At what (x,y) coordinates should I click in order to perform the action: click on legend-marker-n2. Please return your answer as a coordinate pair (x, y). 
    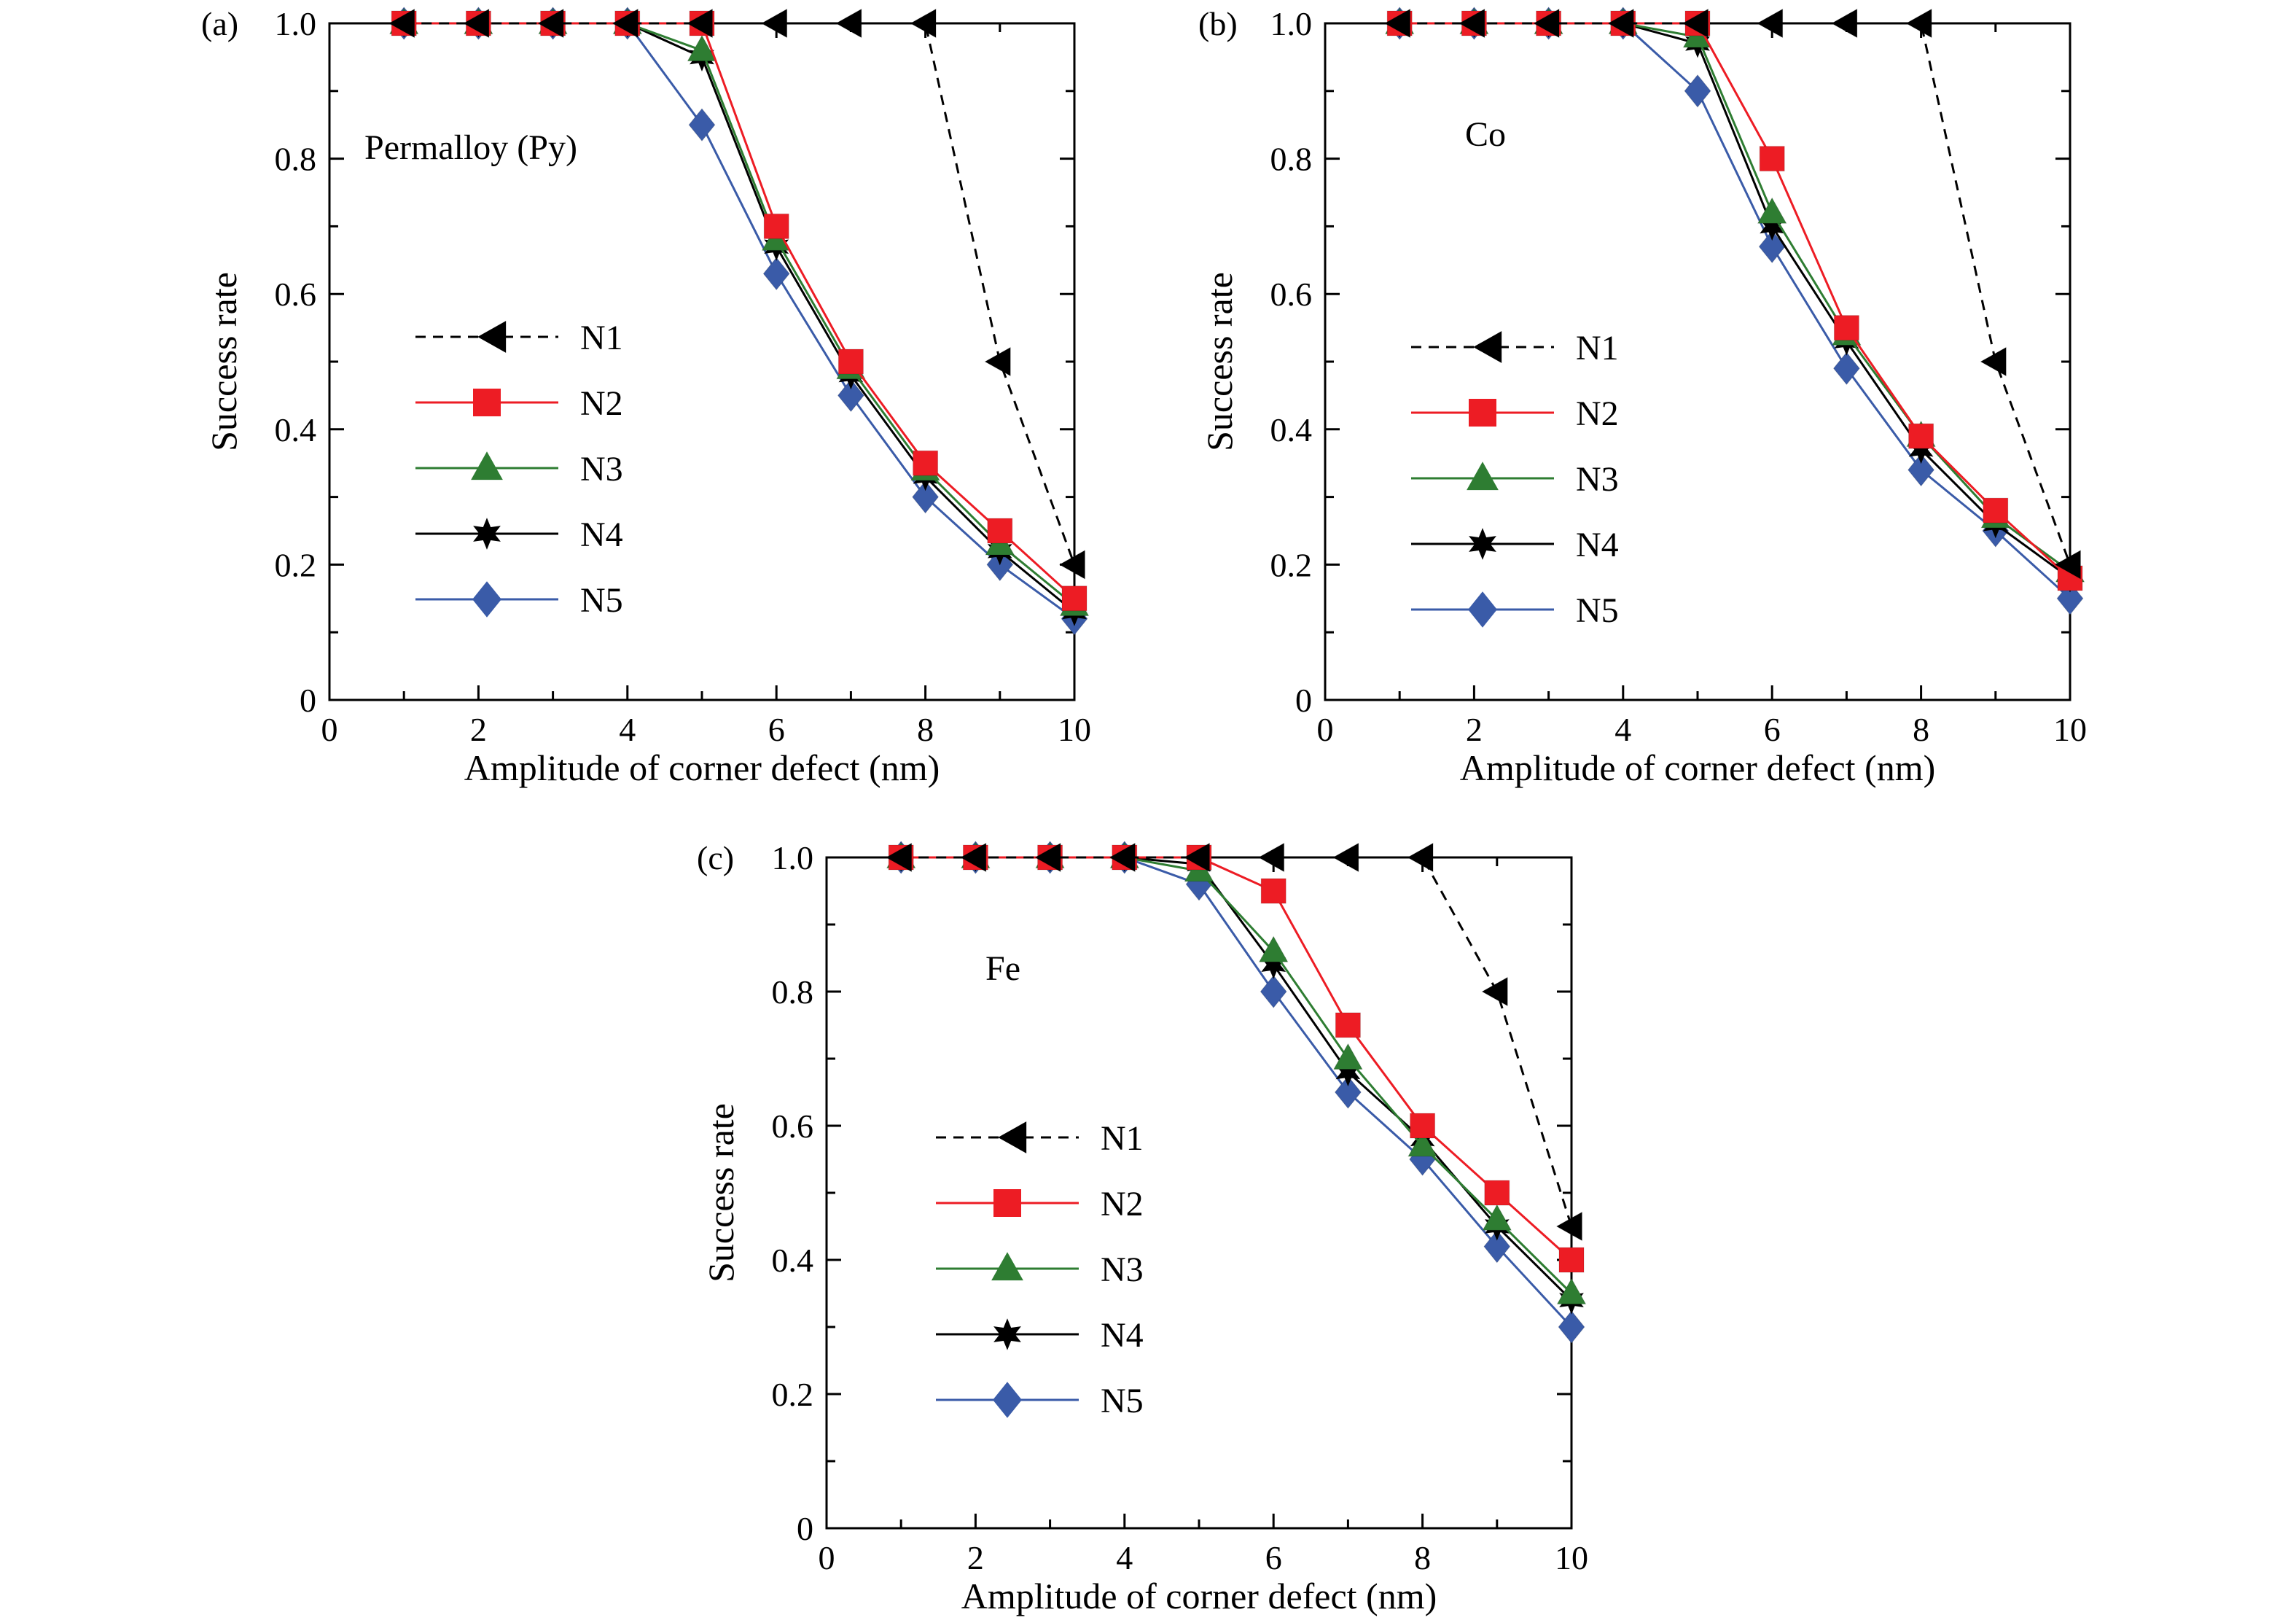
    Looking at the image, I should click on (1007, 1203).